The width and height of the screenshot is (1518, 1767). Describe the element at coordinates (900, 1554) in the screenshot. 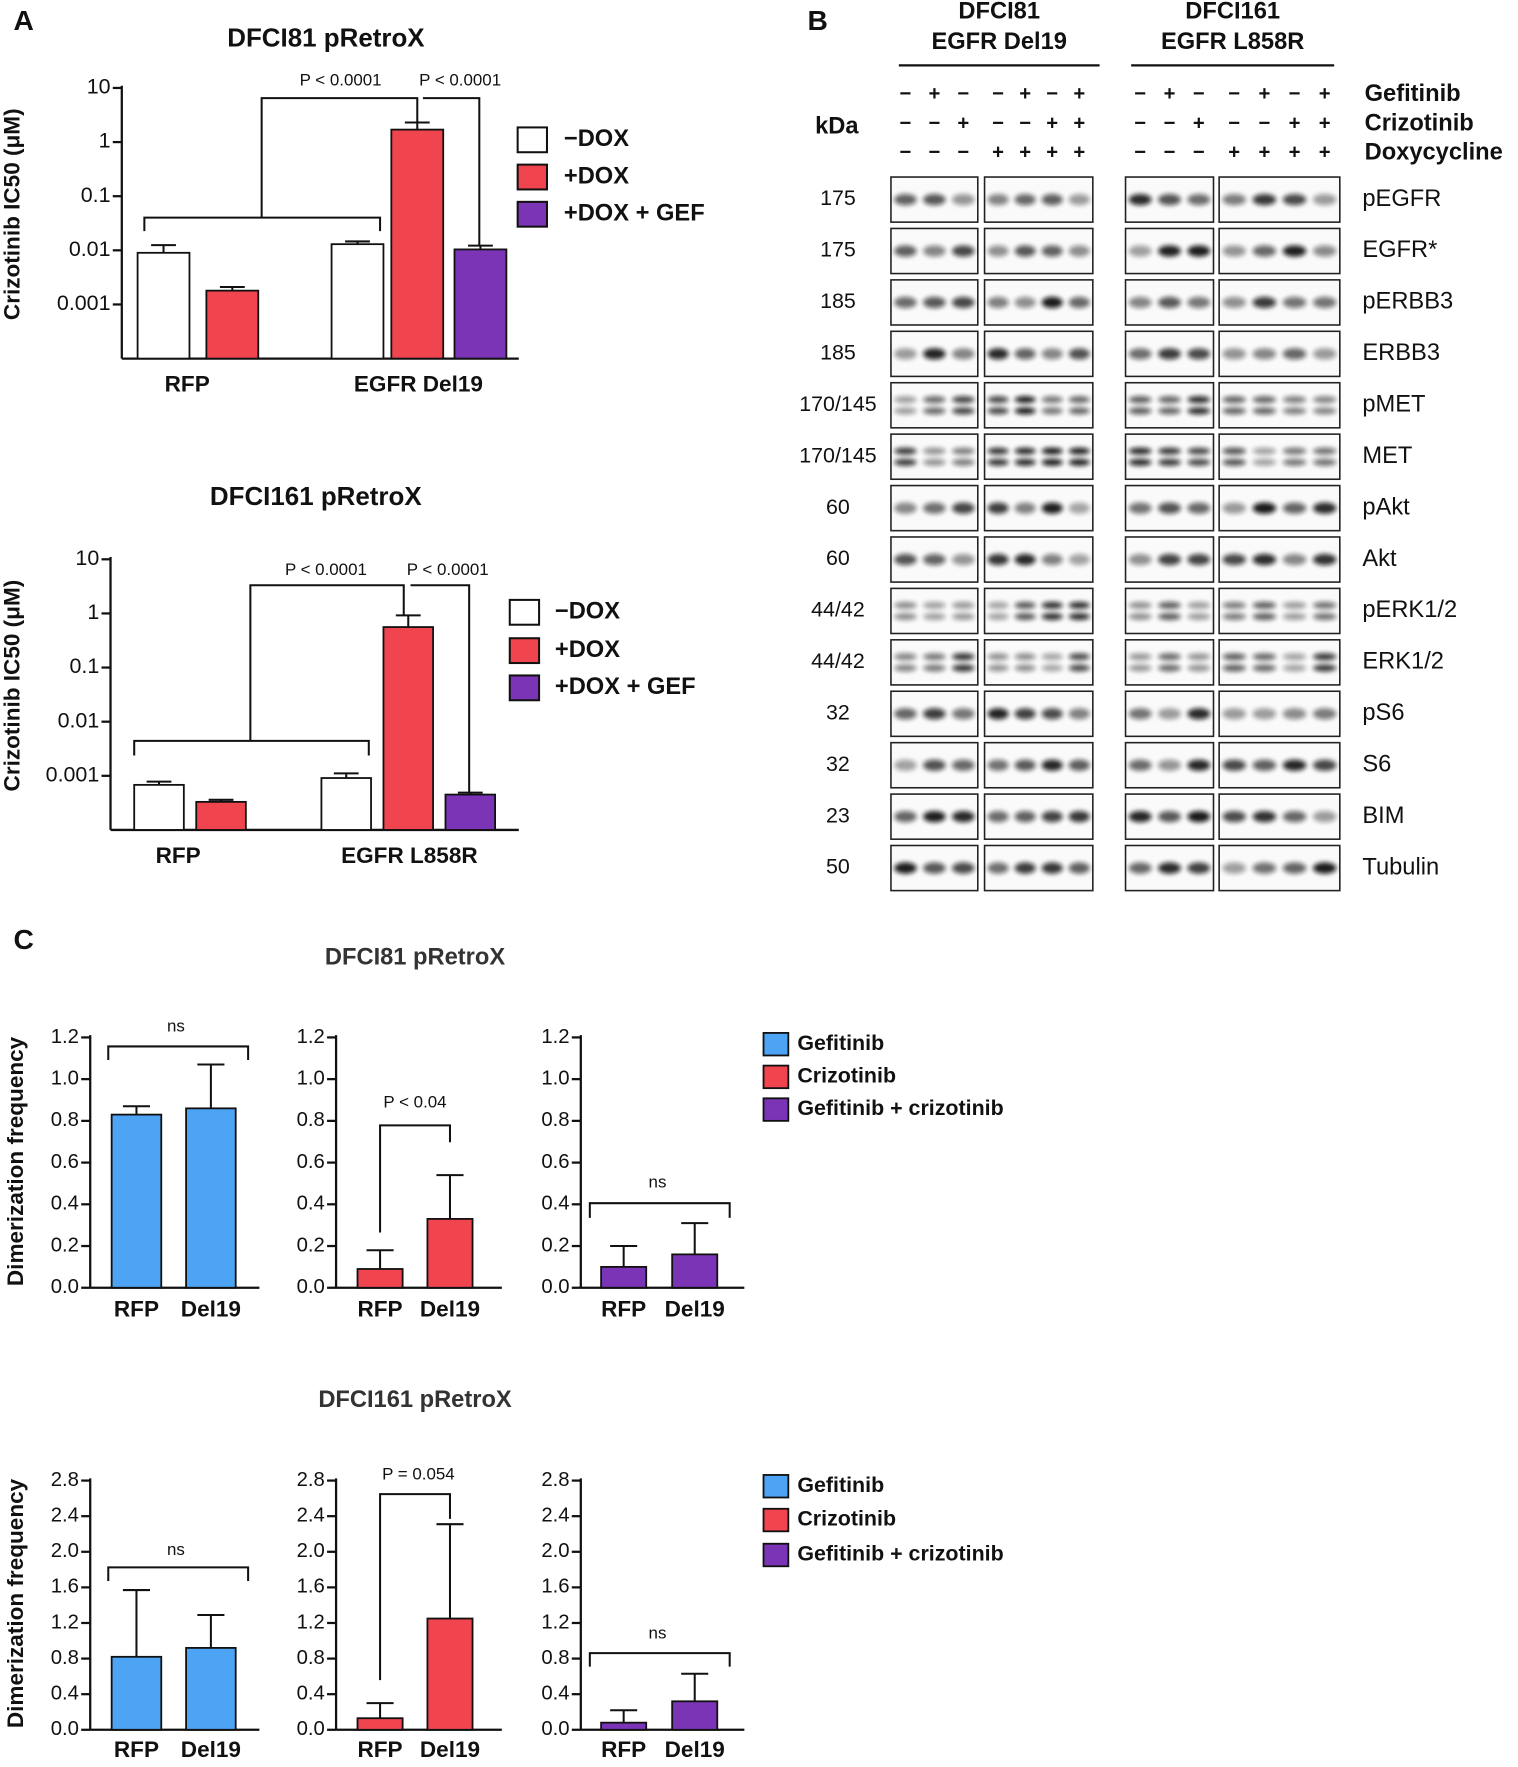

I see `legend-label: Gefitinib + crizotinib` at that location.